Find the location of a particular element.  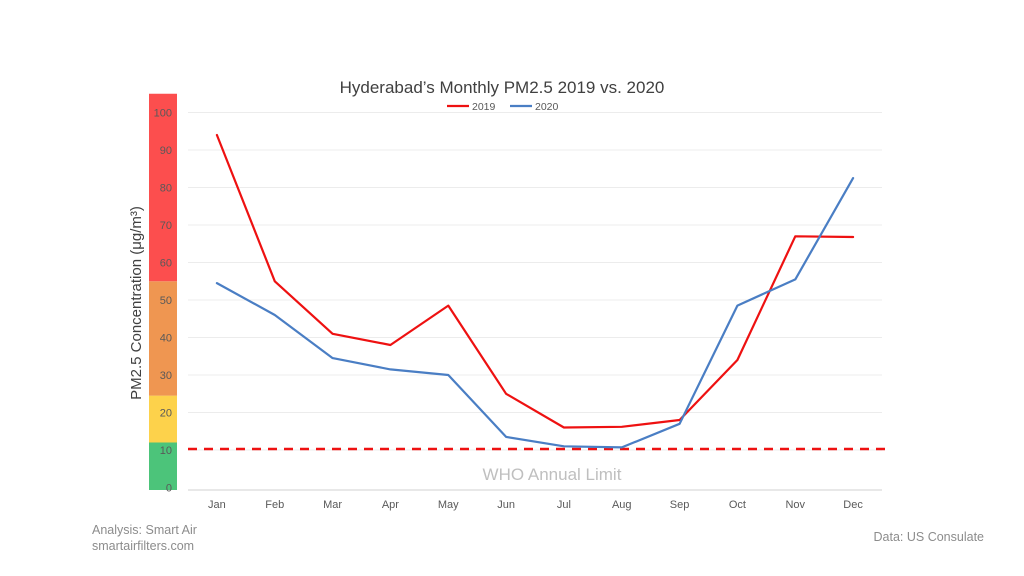

y-axis-label: PM2.5 Concentration (μg/m³) is located at coordinates (136, 303).